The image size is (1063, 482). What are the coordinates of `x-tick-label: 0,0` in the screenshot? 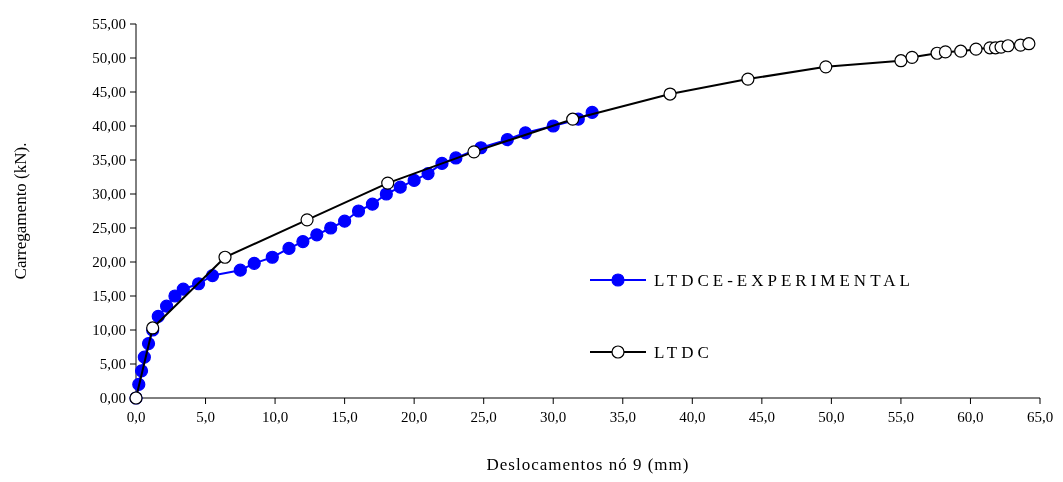 It's located at (136, 417).